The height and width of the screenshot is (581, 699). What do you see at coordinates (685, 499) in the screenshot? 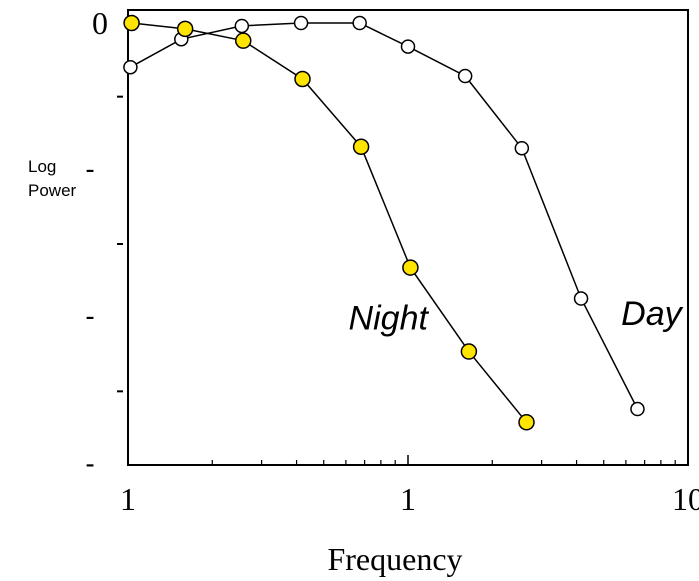
I see `x-tick-label: 10` at bounding box center [685, 499].